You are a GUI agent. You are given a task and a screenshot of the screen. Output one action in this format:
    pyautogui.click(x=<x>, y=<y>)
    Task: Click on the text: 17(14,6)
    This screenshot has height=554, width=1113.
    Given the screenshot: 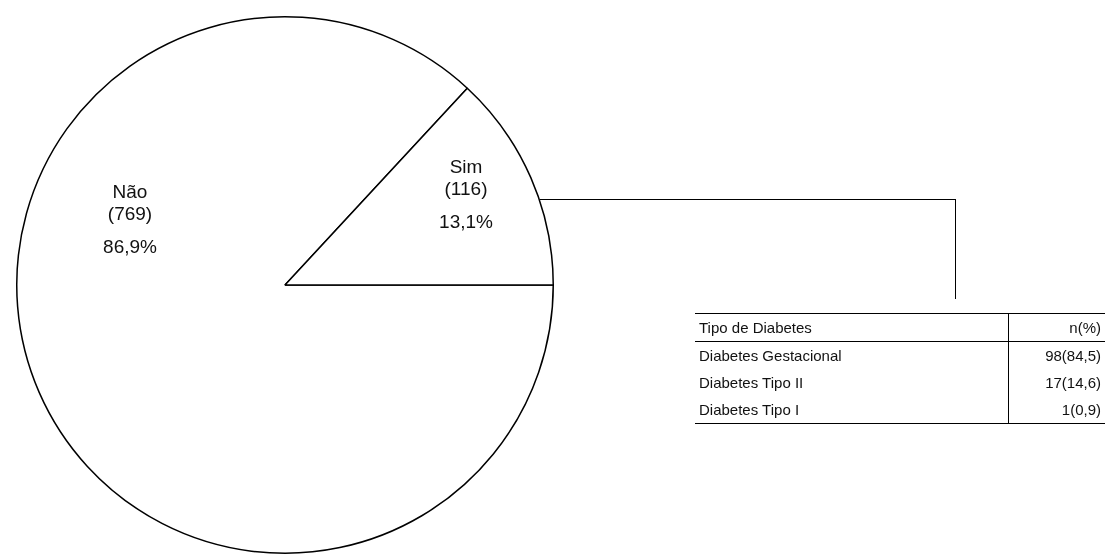 What is the action you would take?
    pyautogui.click(x=1073, y=382)
    